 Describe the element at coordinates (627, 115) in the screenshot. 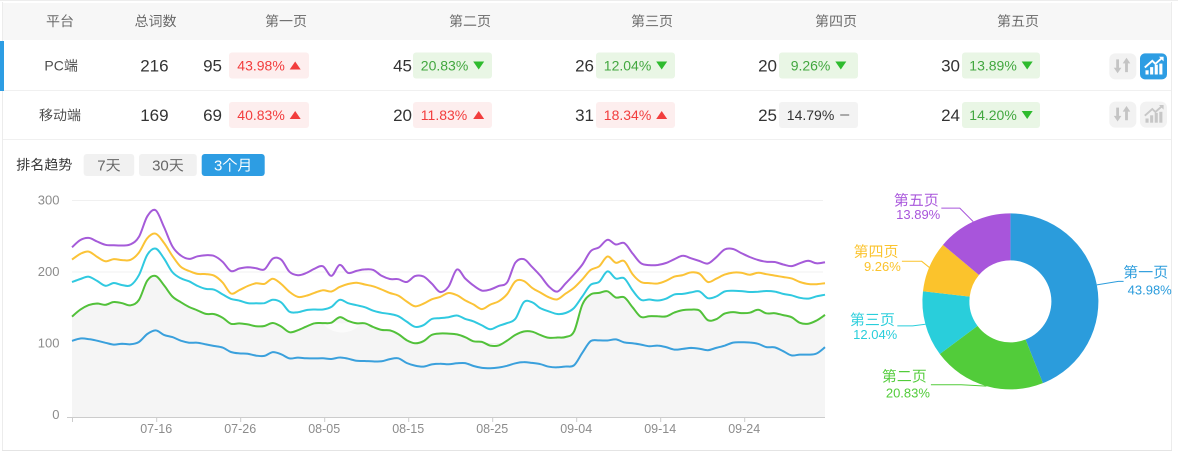

I see `svg-text: 18.34%` at that location.